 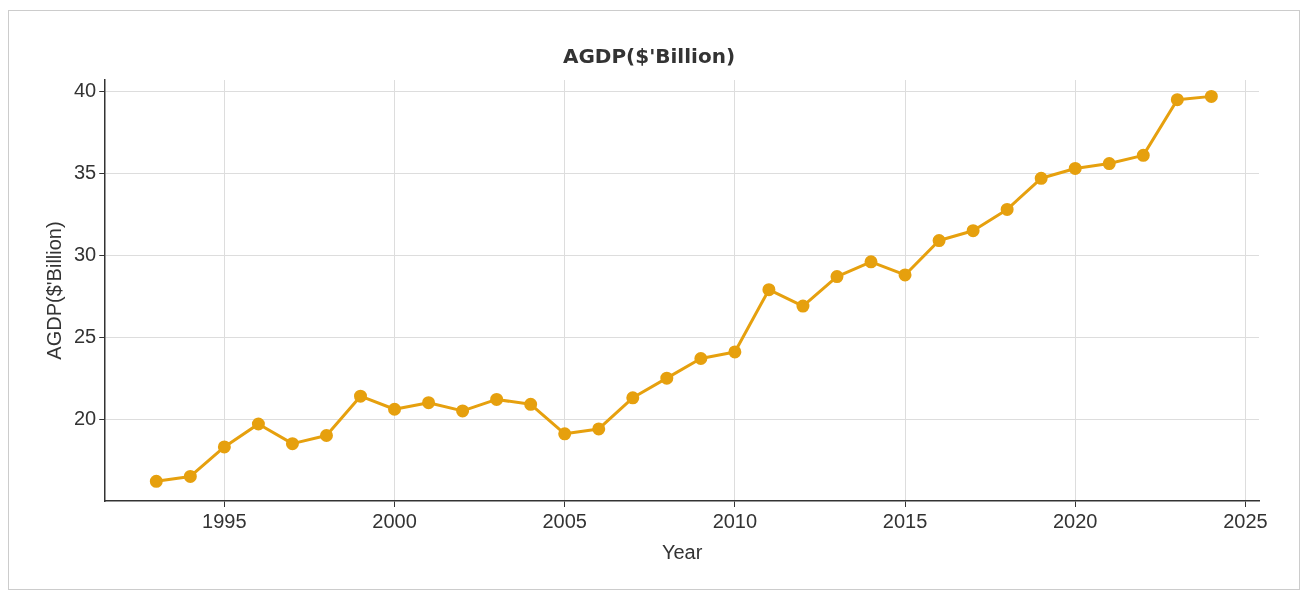 What do you see at coordinates (1075, 520) in the screenshot?
I see `x-tick-label: 2020` at bounding box center [1075, 520].